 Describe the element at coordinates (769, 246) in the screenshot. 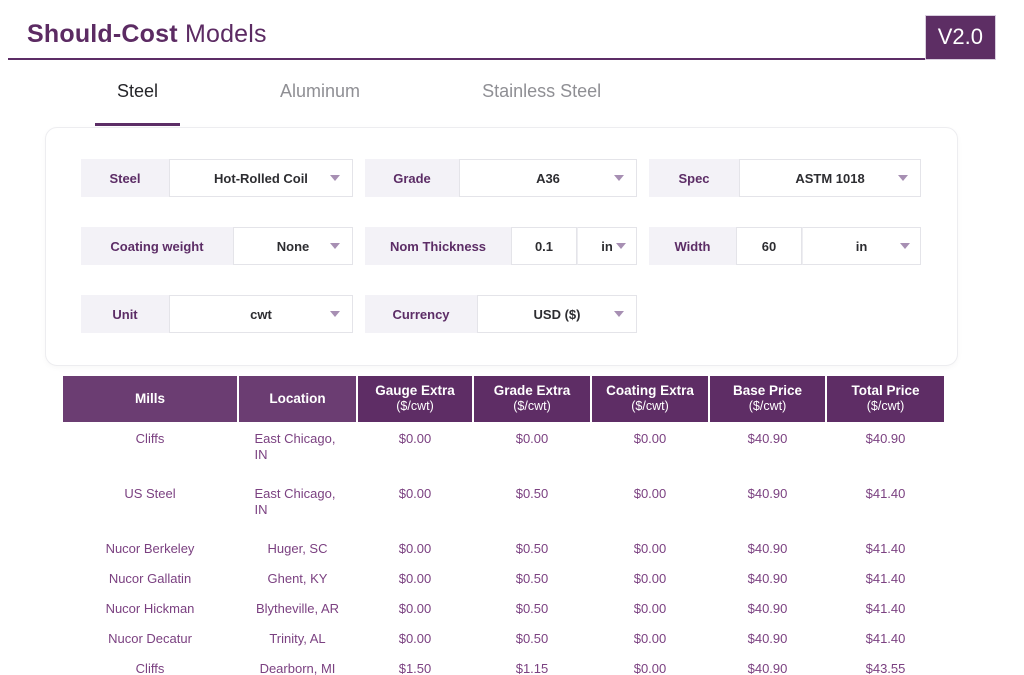

I see `width-input: 60` at that location.